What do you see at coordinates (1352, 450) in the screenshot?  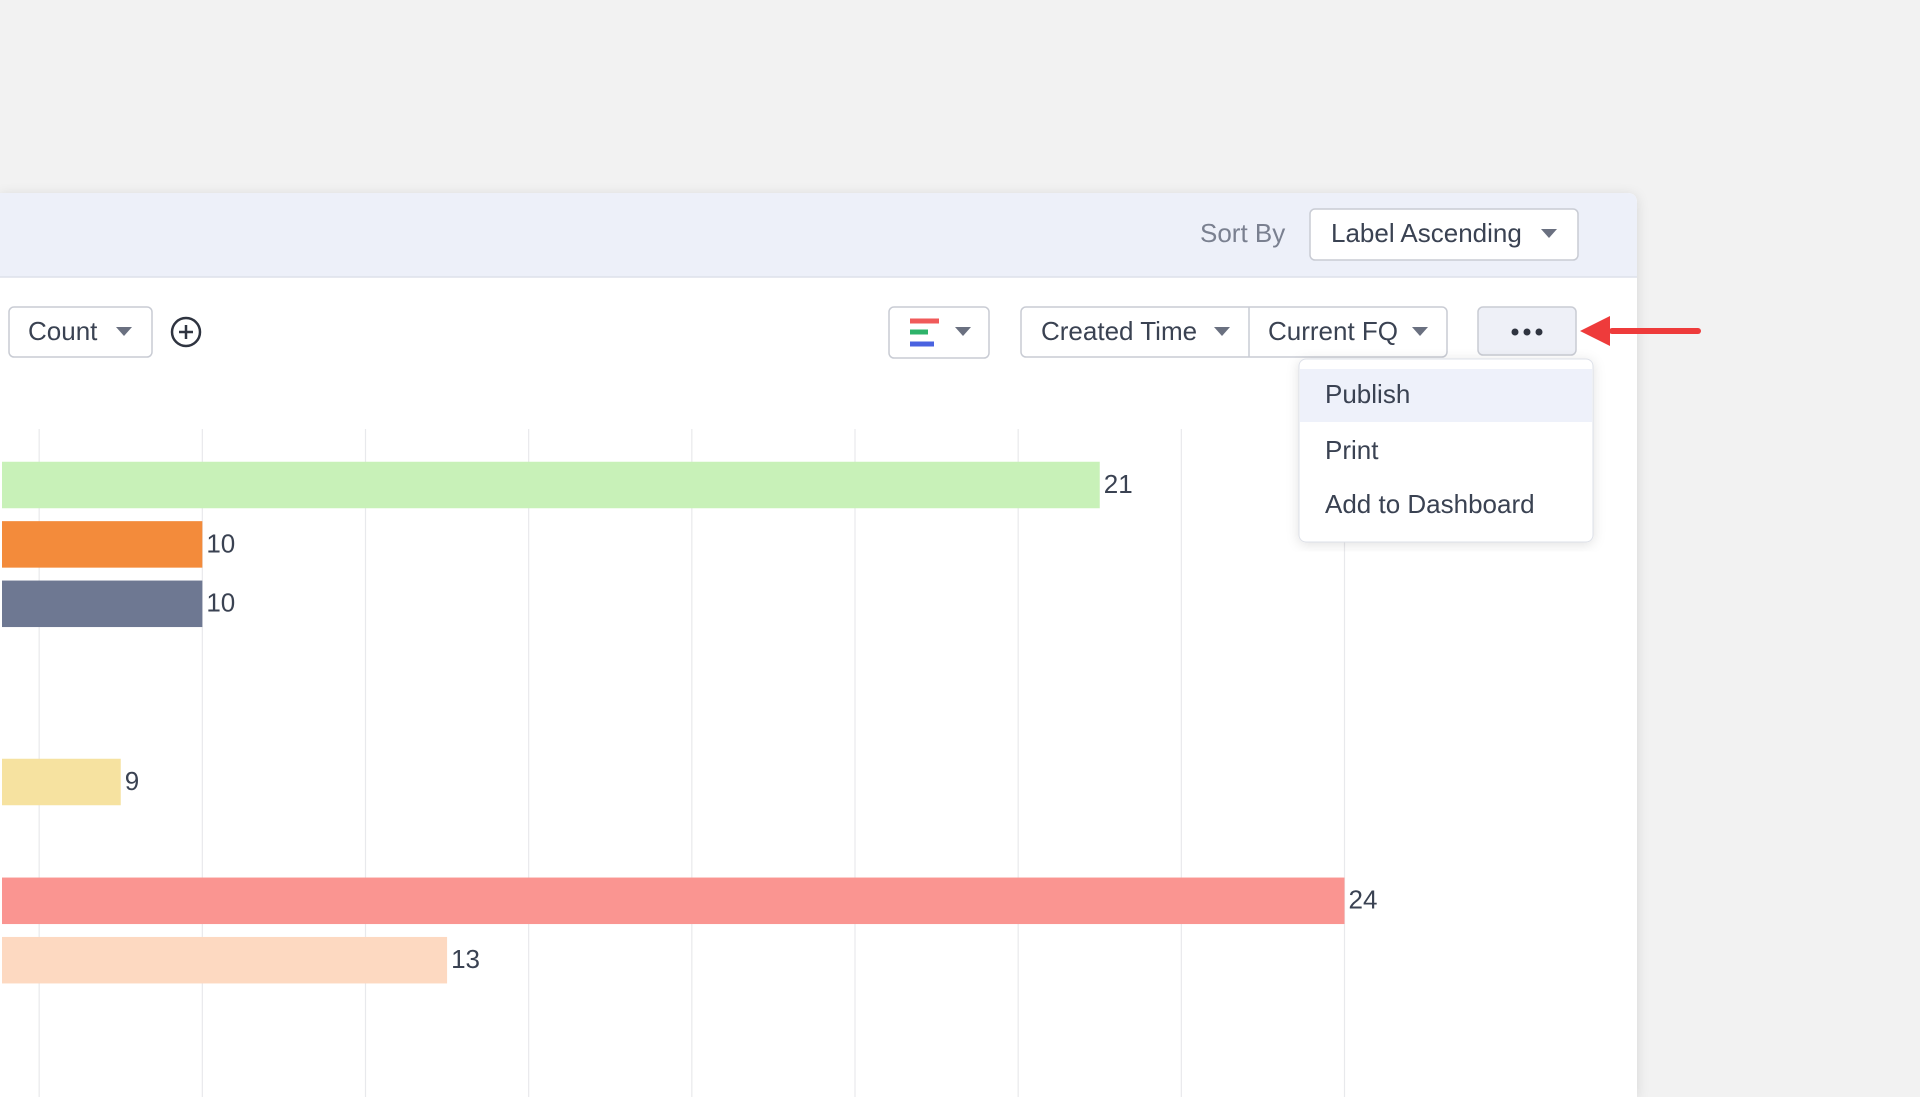 I see `menu-item: Print` at bounding box center [1352, 450].